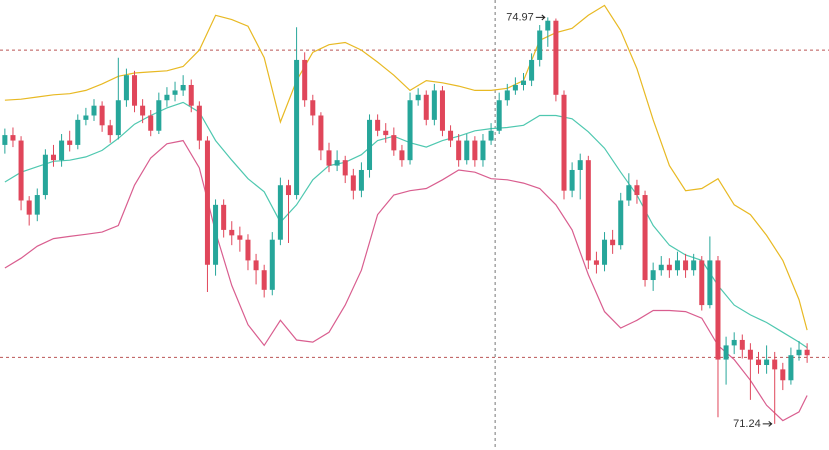 Image resolution: width=829 pixels, height=450 pixels. What do you see at coordinates (747, 424) in the screenshot?
I see `min-label: 71.24` at bounding box center [747, 424].